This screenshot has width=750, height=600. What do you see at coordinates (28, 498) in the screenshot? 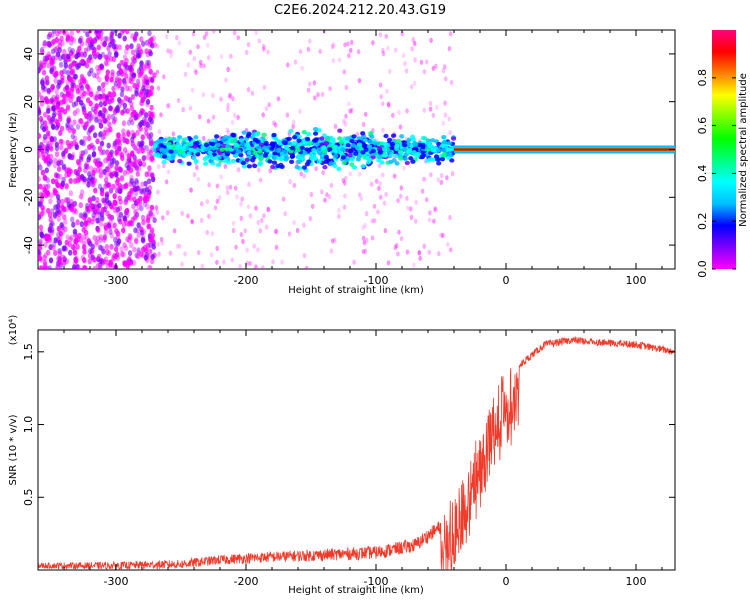
I see `snr-y-tick-label: 0.5` at bounding box center [28, 498].